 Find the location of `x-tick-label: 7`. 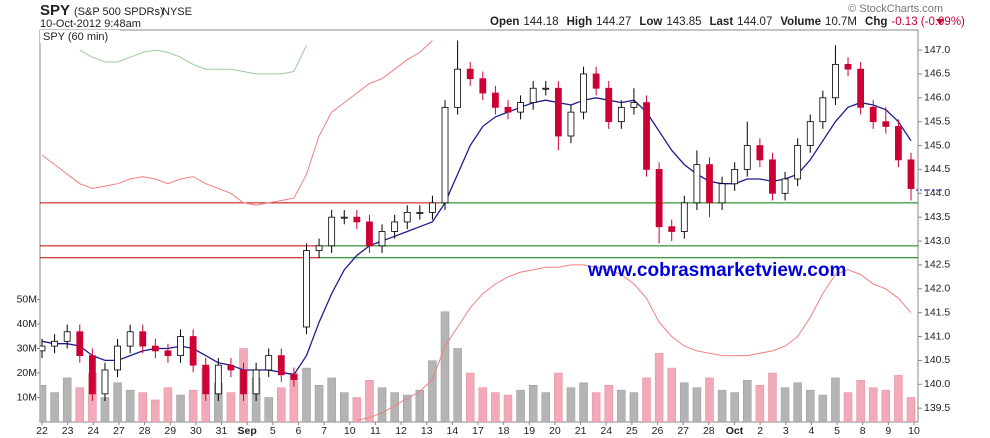

x-tick-label: 7 is located at coordinates (324, 431).